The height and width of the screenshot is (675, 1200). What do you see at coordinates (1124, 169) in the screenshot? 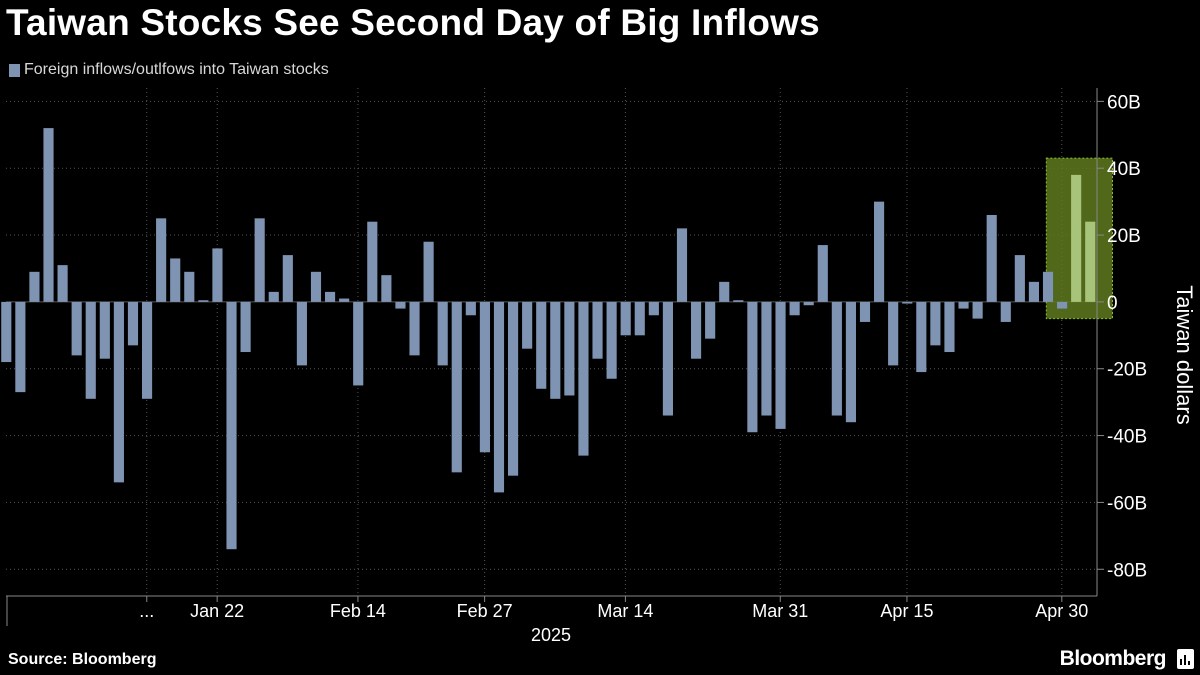
I see `y-tick-label: 40B` at bounding box center [1124, 169].